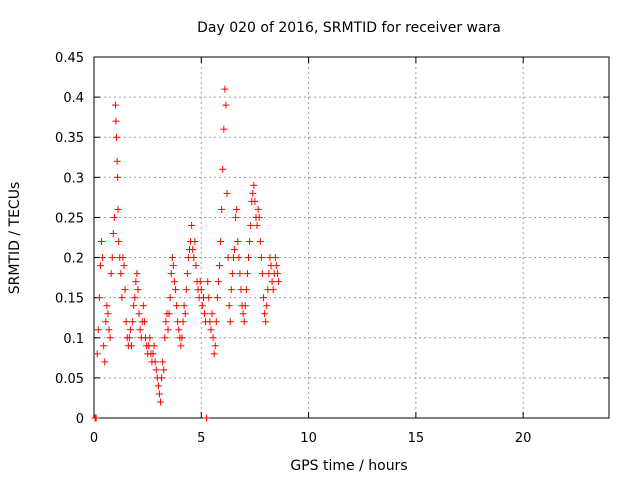  What do you see at coordinates (69, 138) in the screenshot?
I see `y-tick-label: 0.35` at bounding box center [69, 138].